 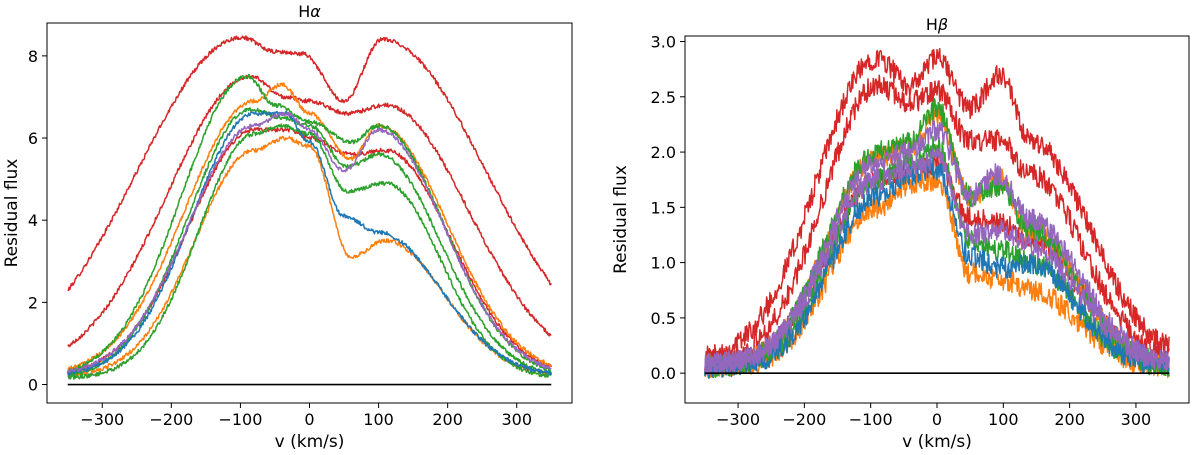 I want to click on halpha-y-tick-label: 2, so click(x=33, y=302).